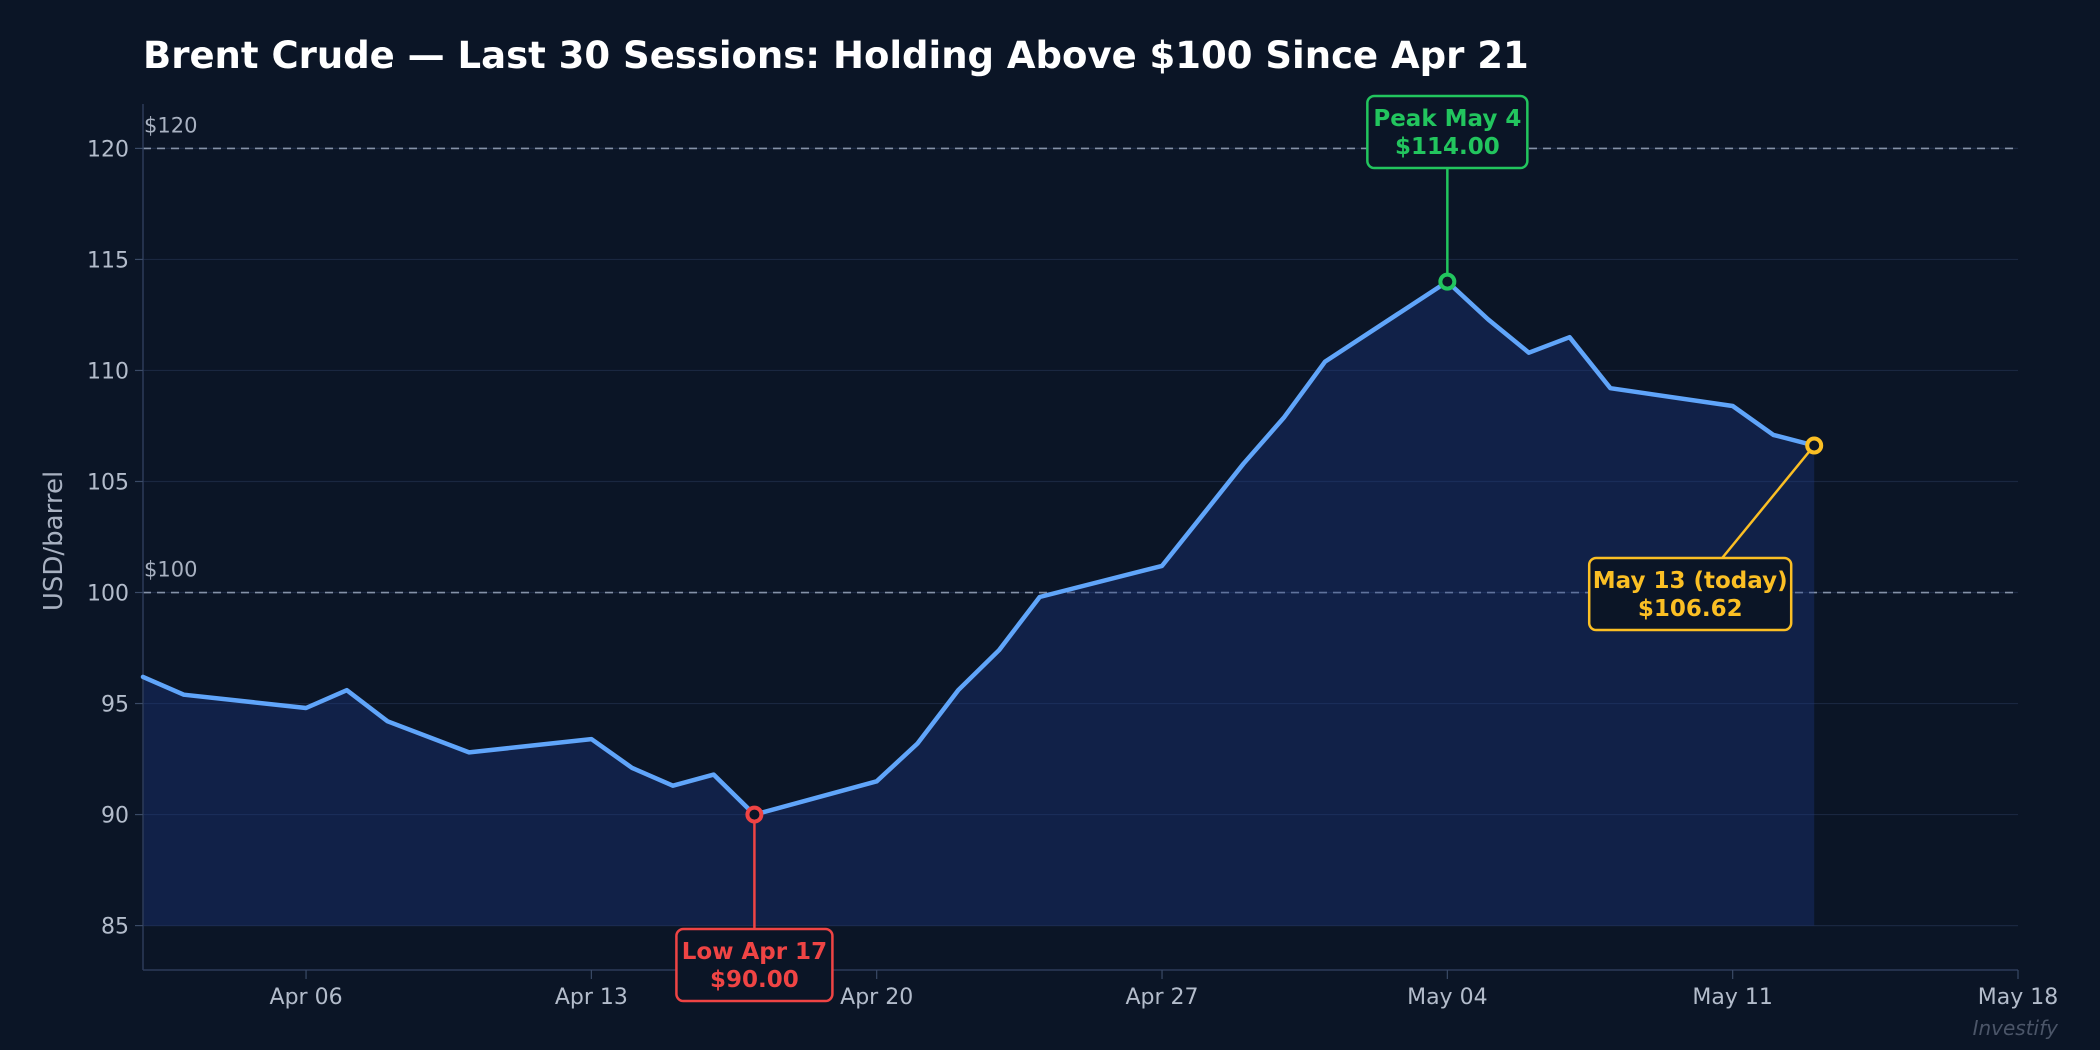 This screenshot has height=1050, width=2100. Describe the element at coordinates (754, 980) in the screenshot. I see `annotation-text: $90.00` at that location.